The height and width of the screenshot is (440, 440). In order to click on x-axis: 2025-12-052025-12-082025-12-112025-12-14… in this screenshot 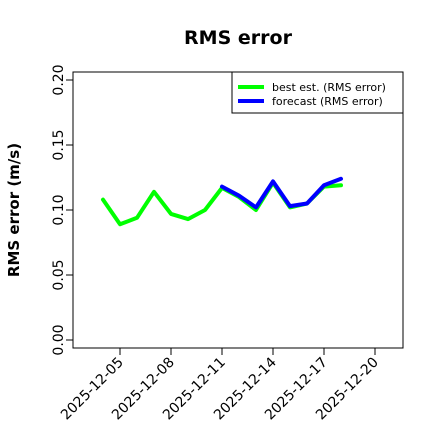, I will do `click(220, 385)`.